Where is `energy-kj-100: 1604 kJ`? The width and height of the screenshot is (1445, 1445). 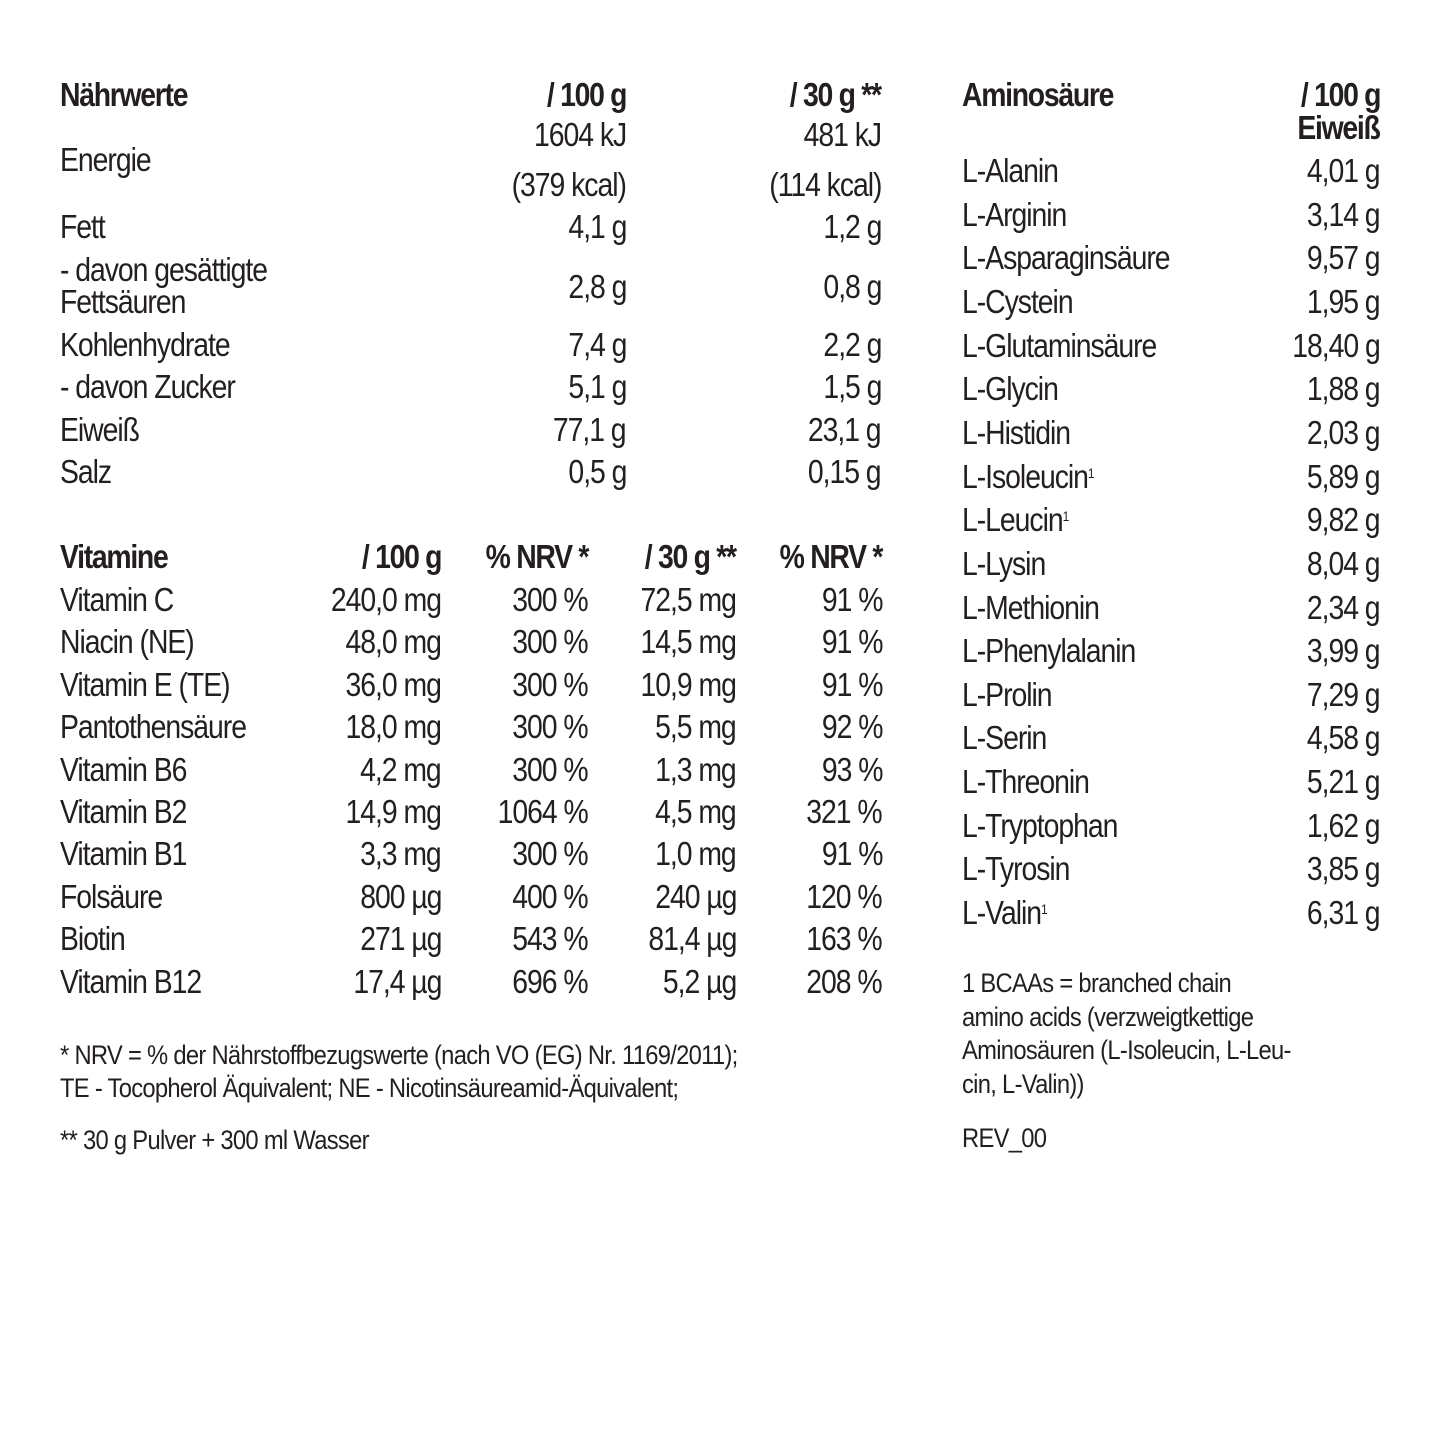
energy-kj-100: 1604 kJ is located at coordinates (580, 134).